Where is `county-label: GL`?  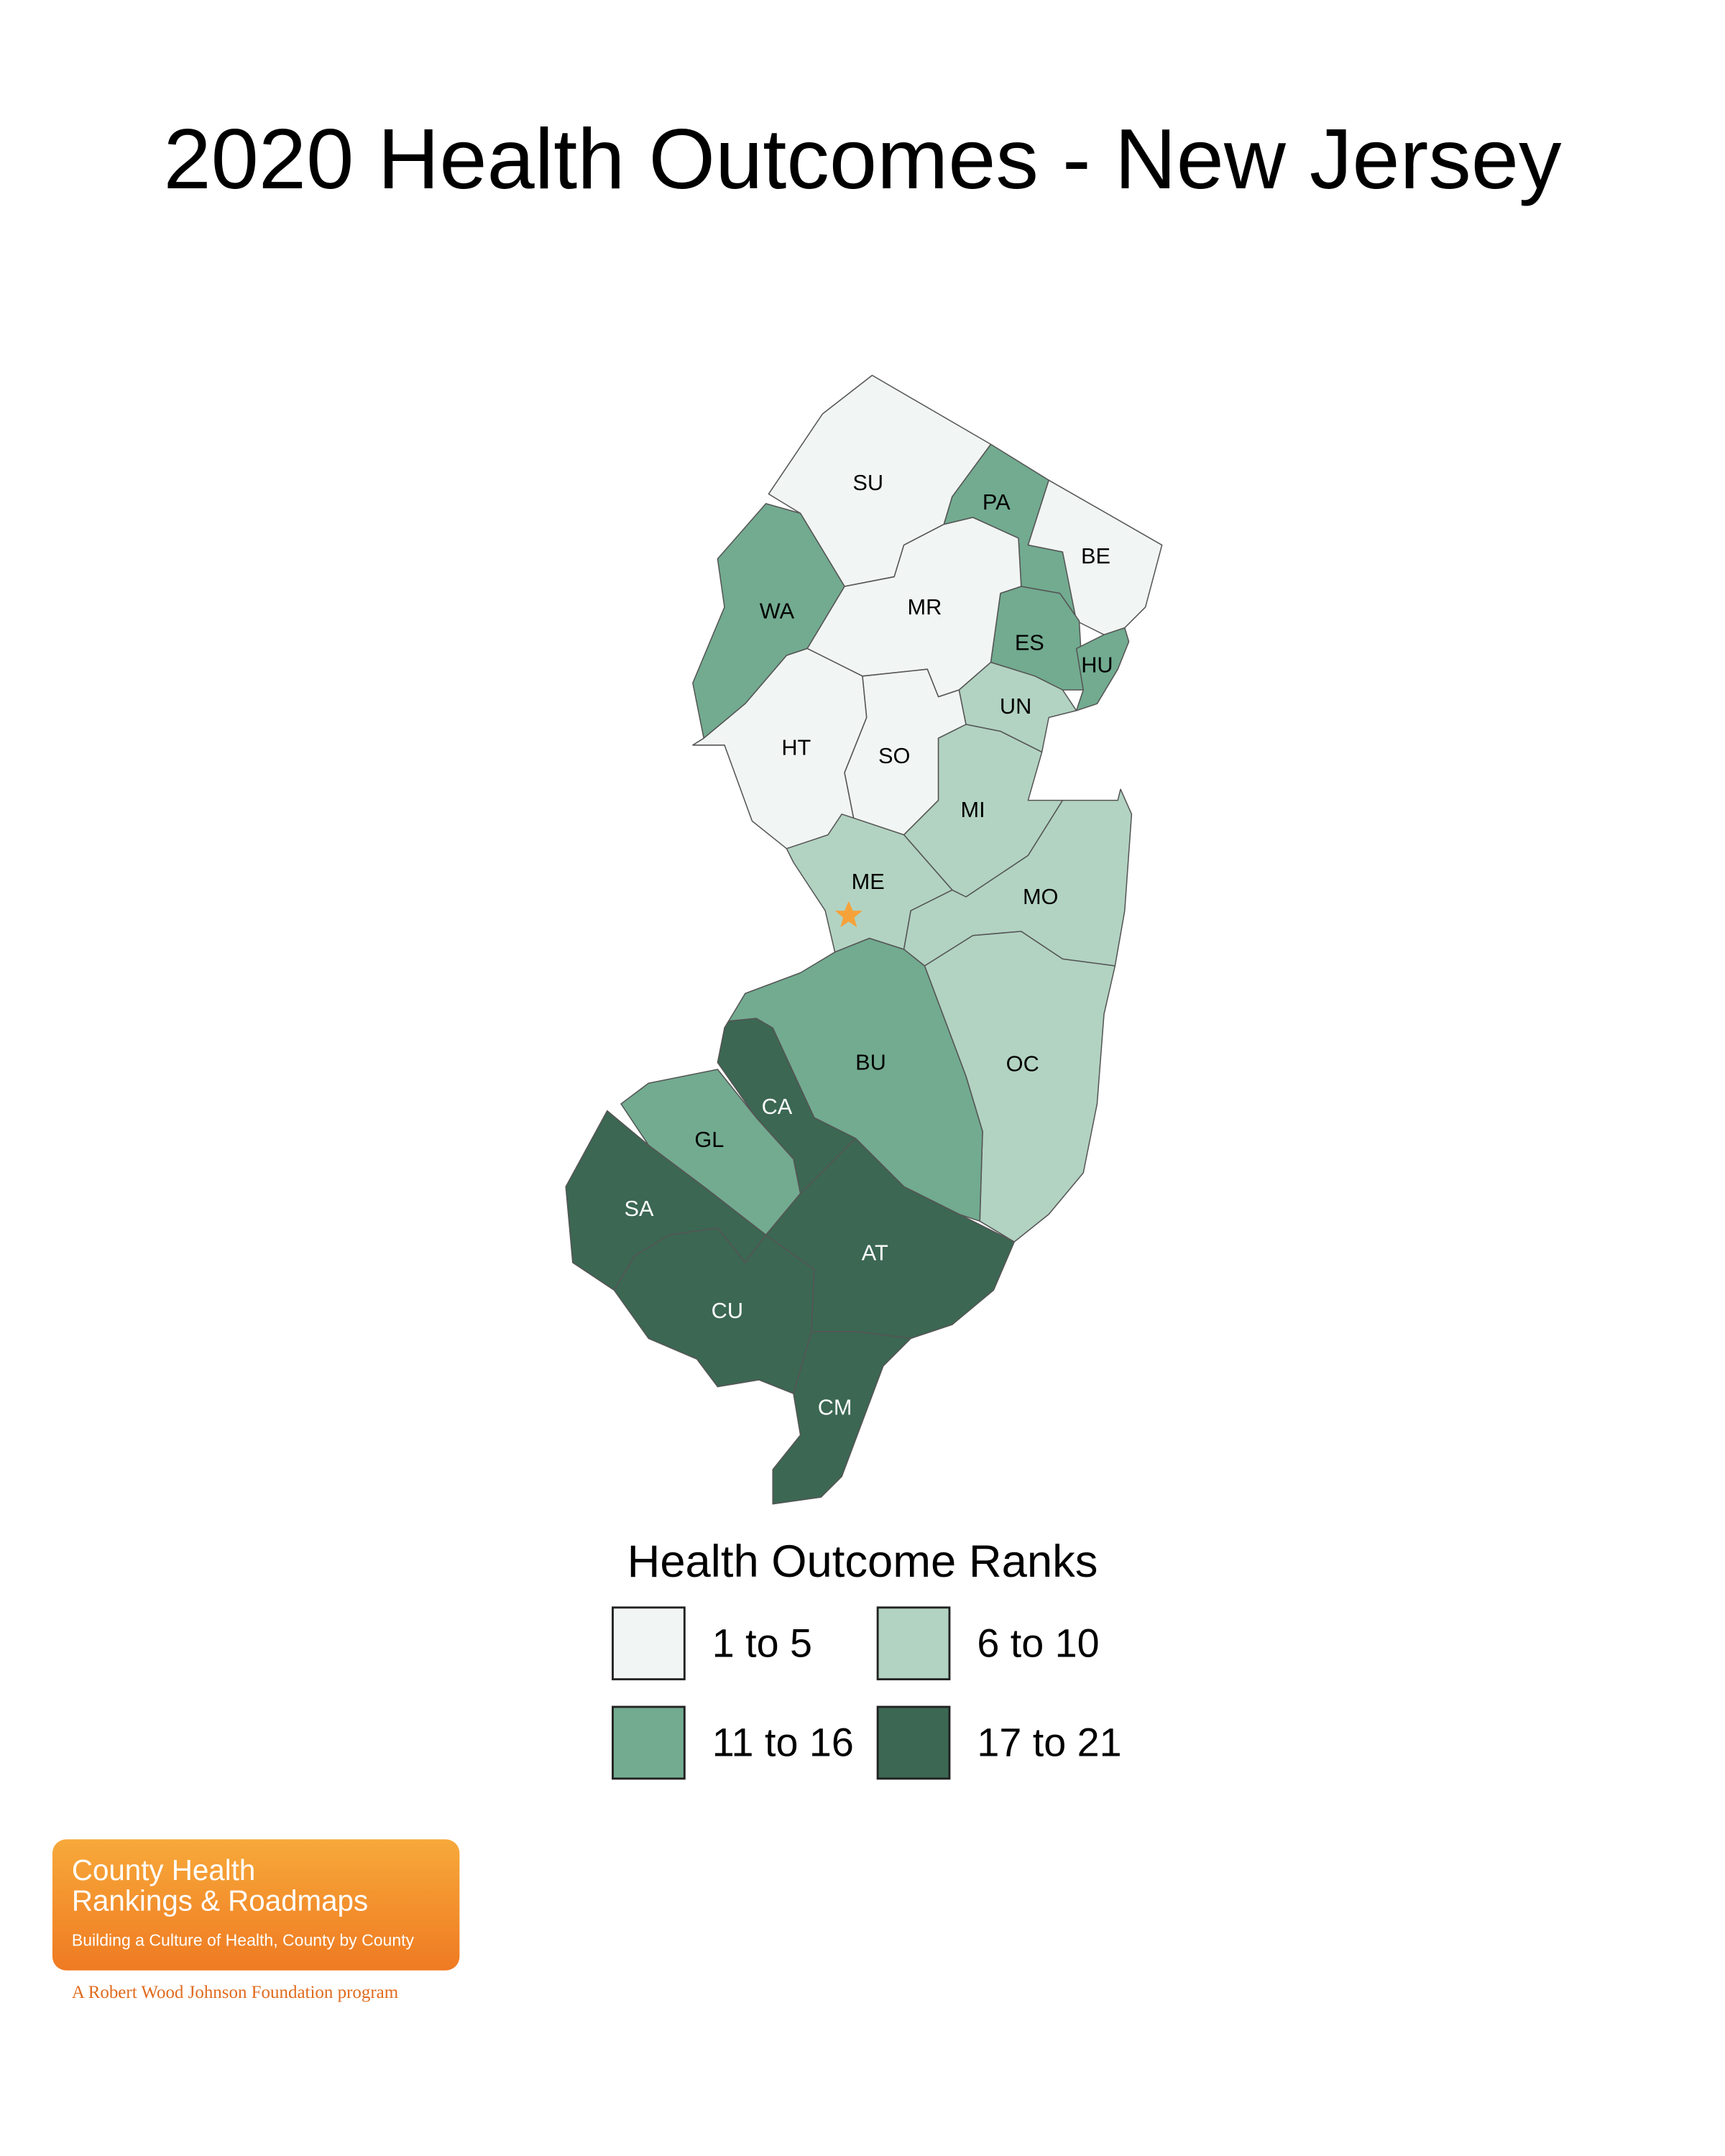
county-label: GL is located at coordinates (709, 1139).